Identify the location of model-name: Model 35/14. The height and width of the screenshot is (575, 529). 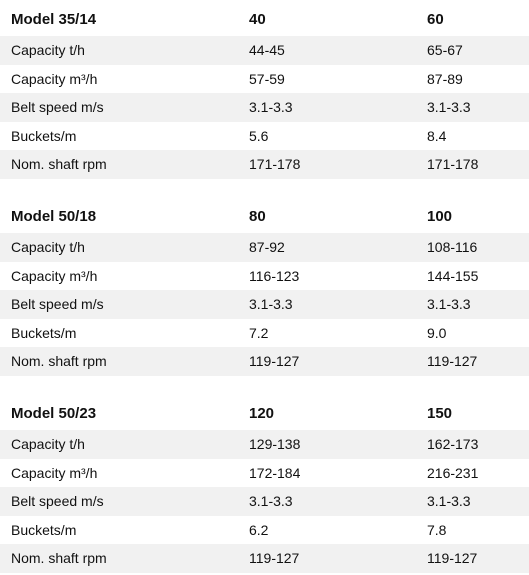
(54, 19).